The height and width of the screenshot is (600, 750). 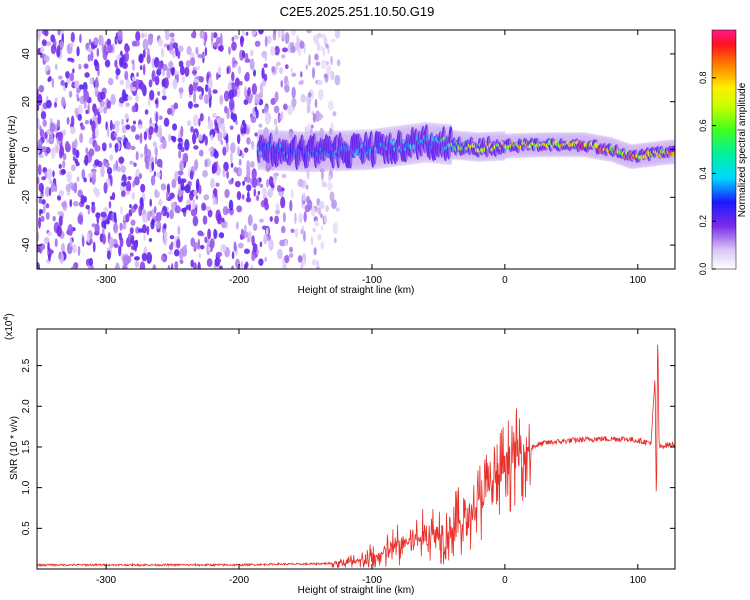 I want to click on svg-text: (x104), so click(x=9, y=326).